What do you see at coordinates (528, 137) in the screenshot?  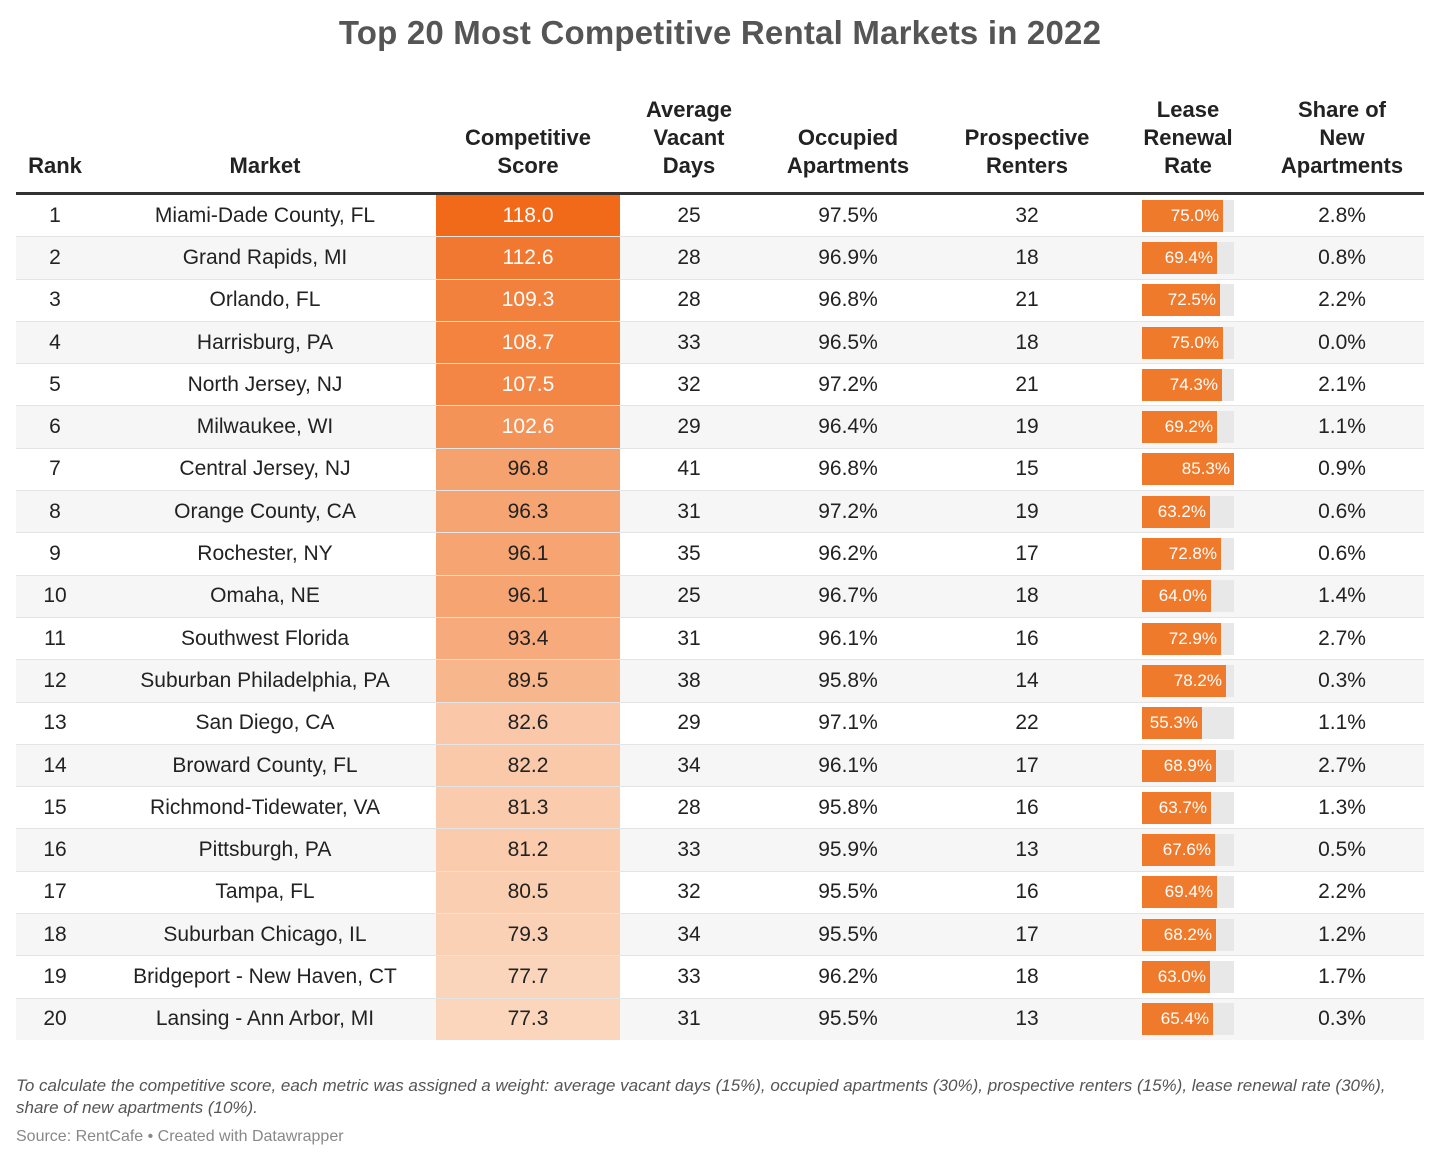 I see `header-score-line: Competitive` at bounding box center [528, 137].